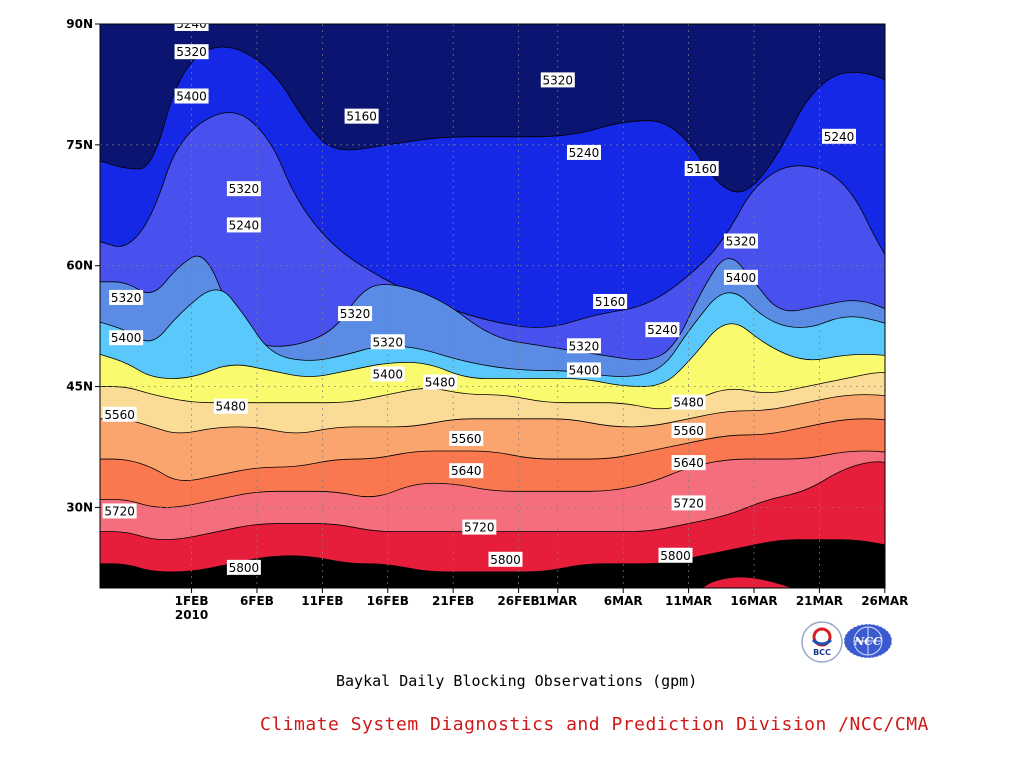 Image resolution: width=1024 pixels, height=768 pixels. What do you see at coordinates (322, 601) in the screenshot?
I see `x-tick-label: 11FEB` at bounding box center [322, 601].